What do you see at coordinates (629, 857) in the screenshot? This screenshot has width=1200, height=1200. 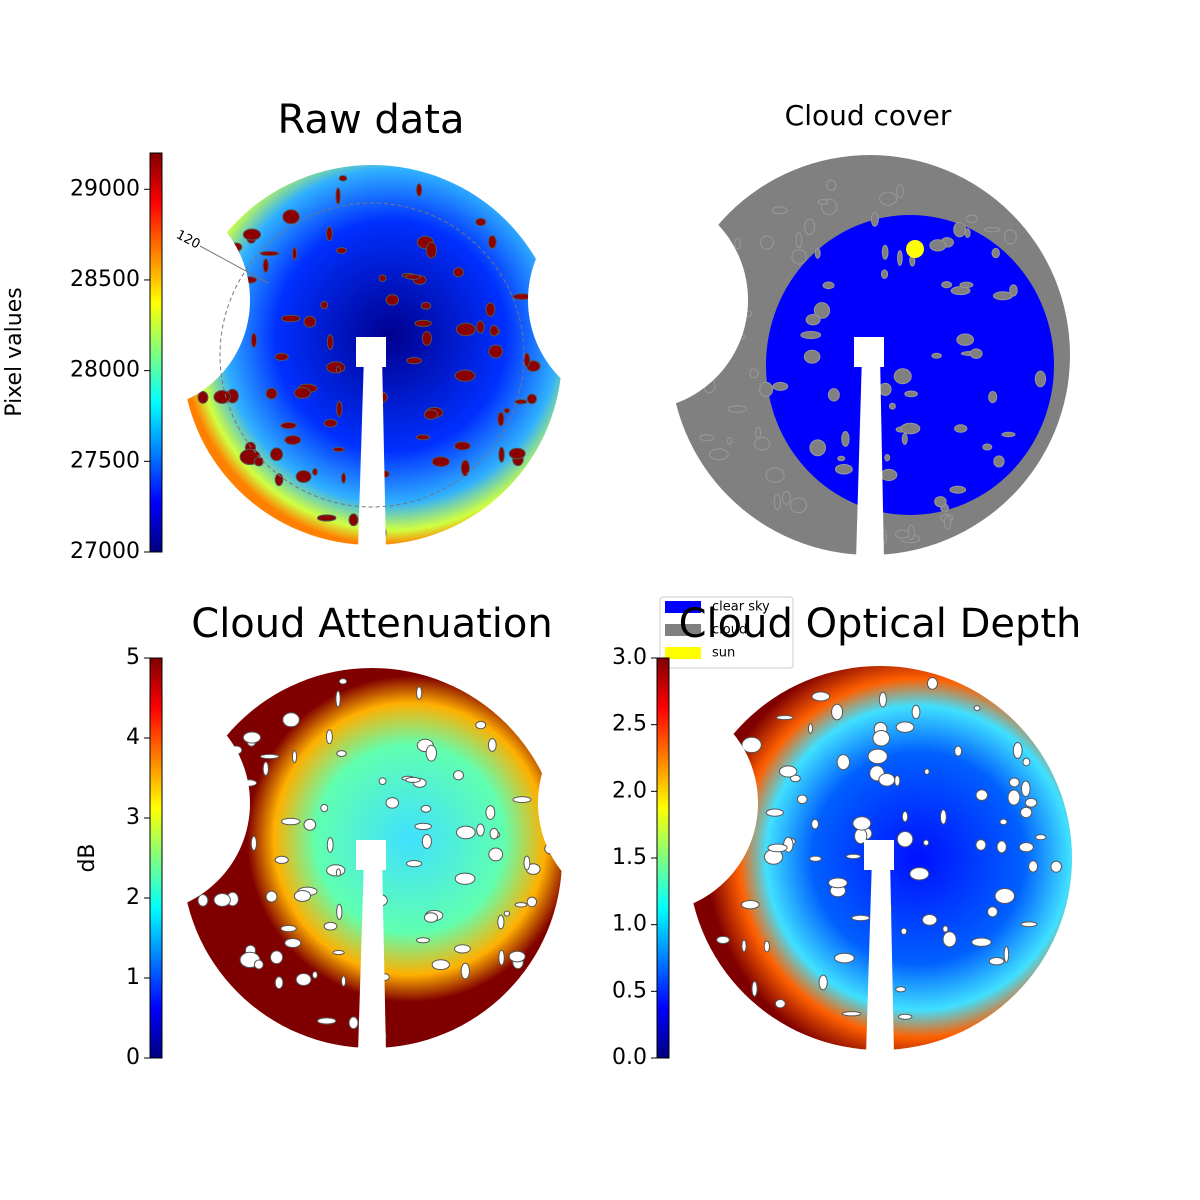 I see `colorbar-tick-label: 1.5` at bounding box center [629, 857].